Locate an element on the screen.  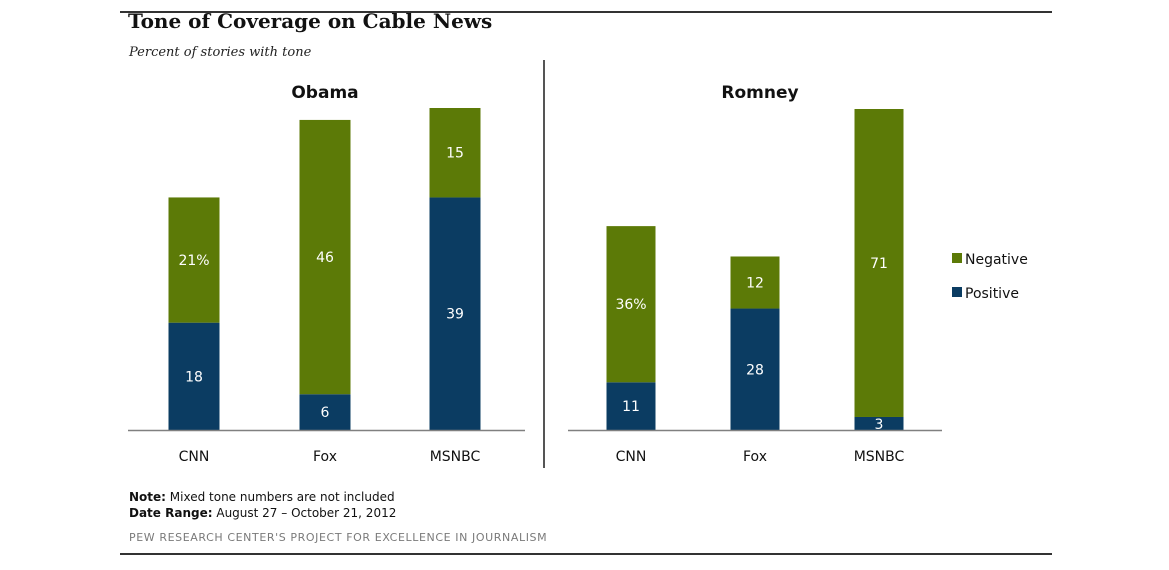
romney-cnn-negative-label: 36% is located at coordinates (630, 305).